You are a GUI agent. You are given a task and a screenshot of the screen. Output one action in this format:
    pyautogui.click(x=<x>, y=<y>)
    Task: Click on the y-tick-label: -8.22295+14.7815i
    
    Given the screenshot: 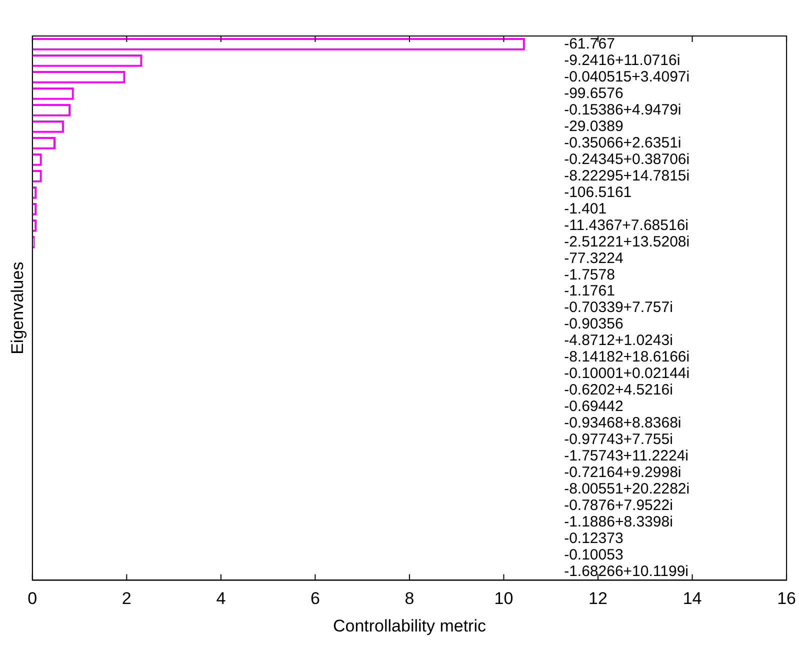 What is the action you would take?
    pyautogui.click(x=627, y=175)
    